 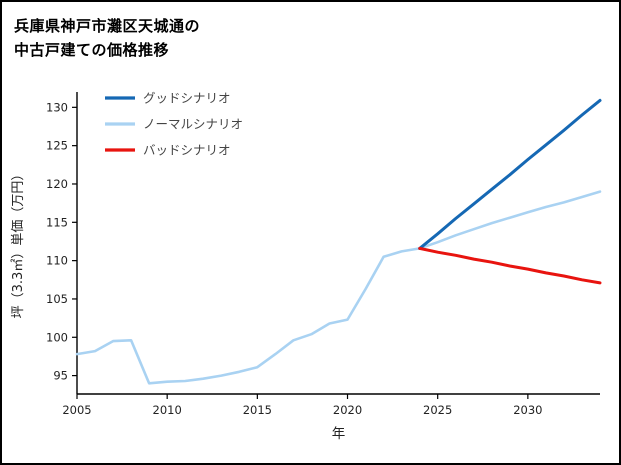 I want to click on y-tick-label: 120, so click(x=57, y=184).